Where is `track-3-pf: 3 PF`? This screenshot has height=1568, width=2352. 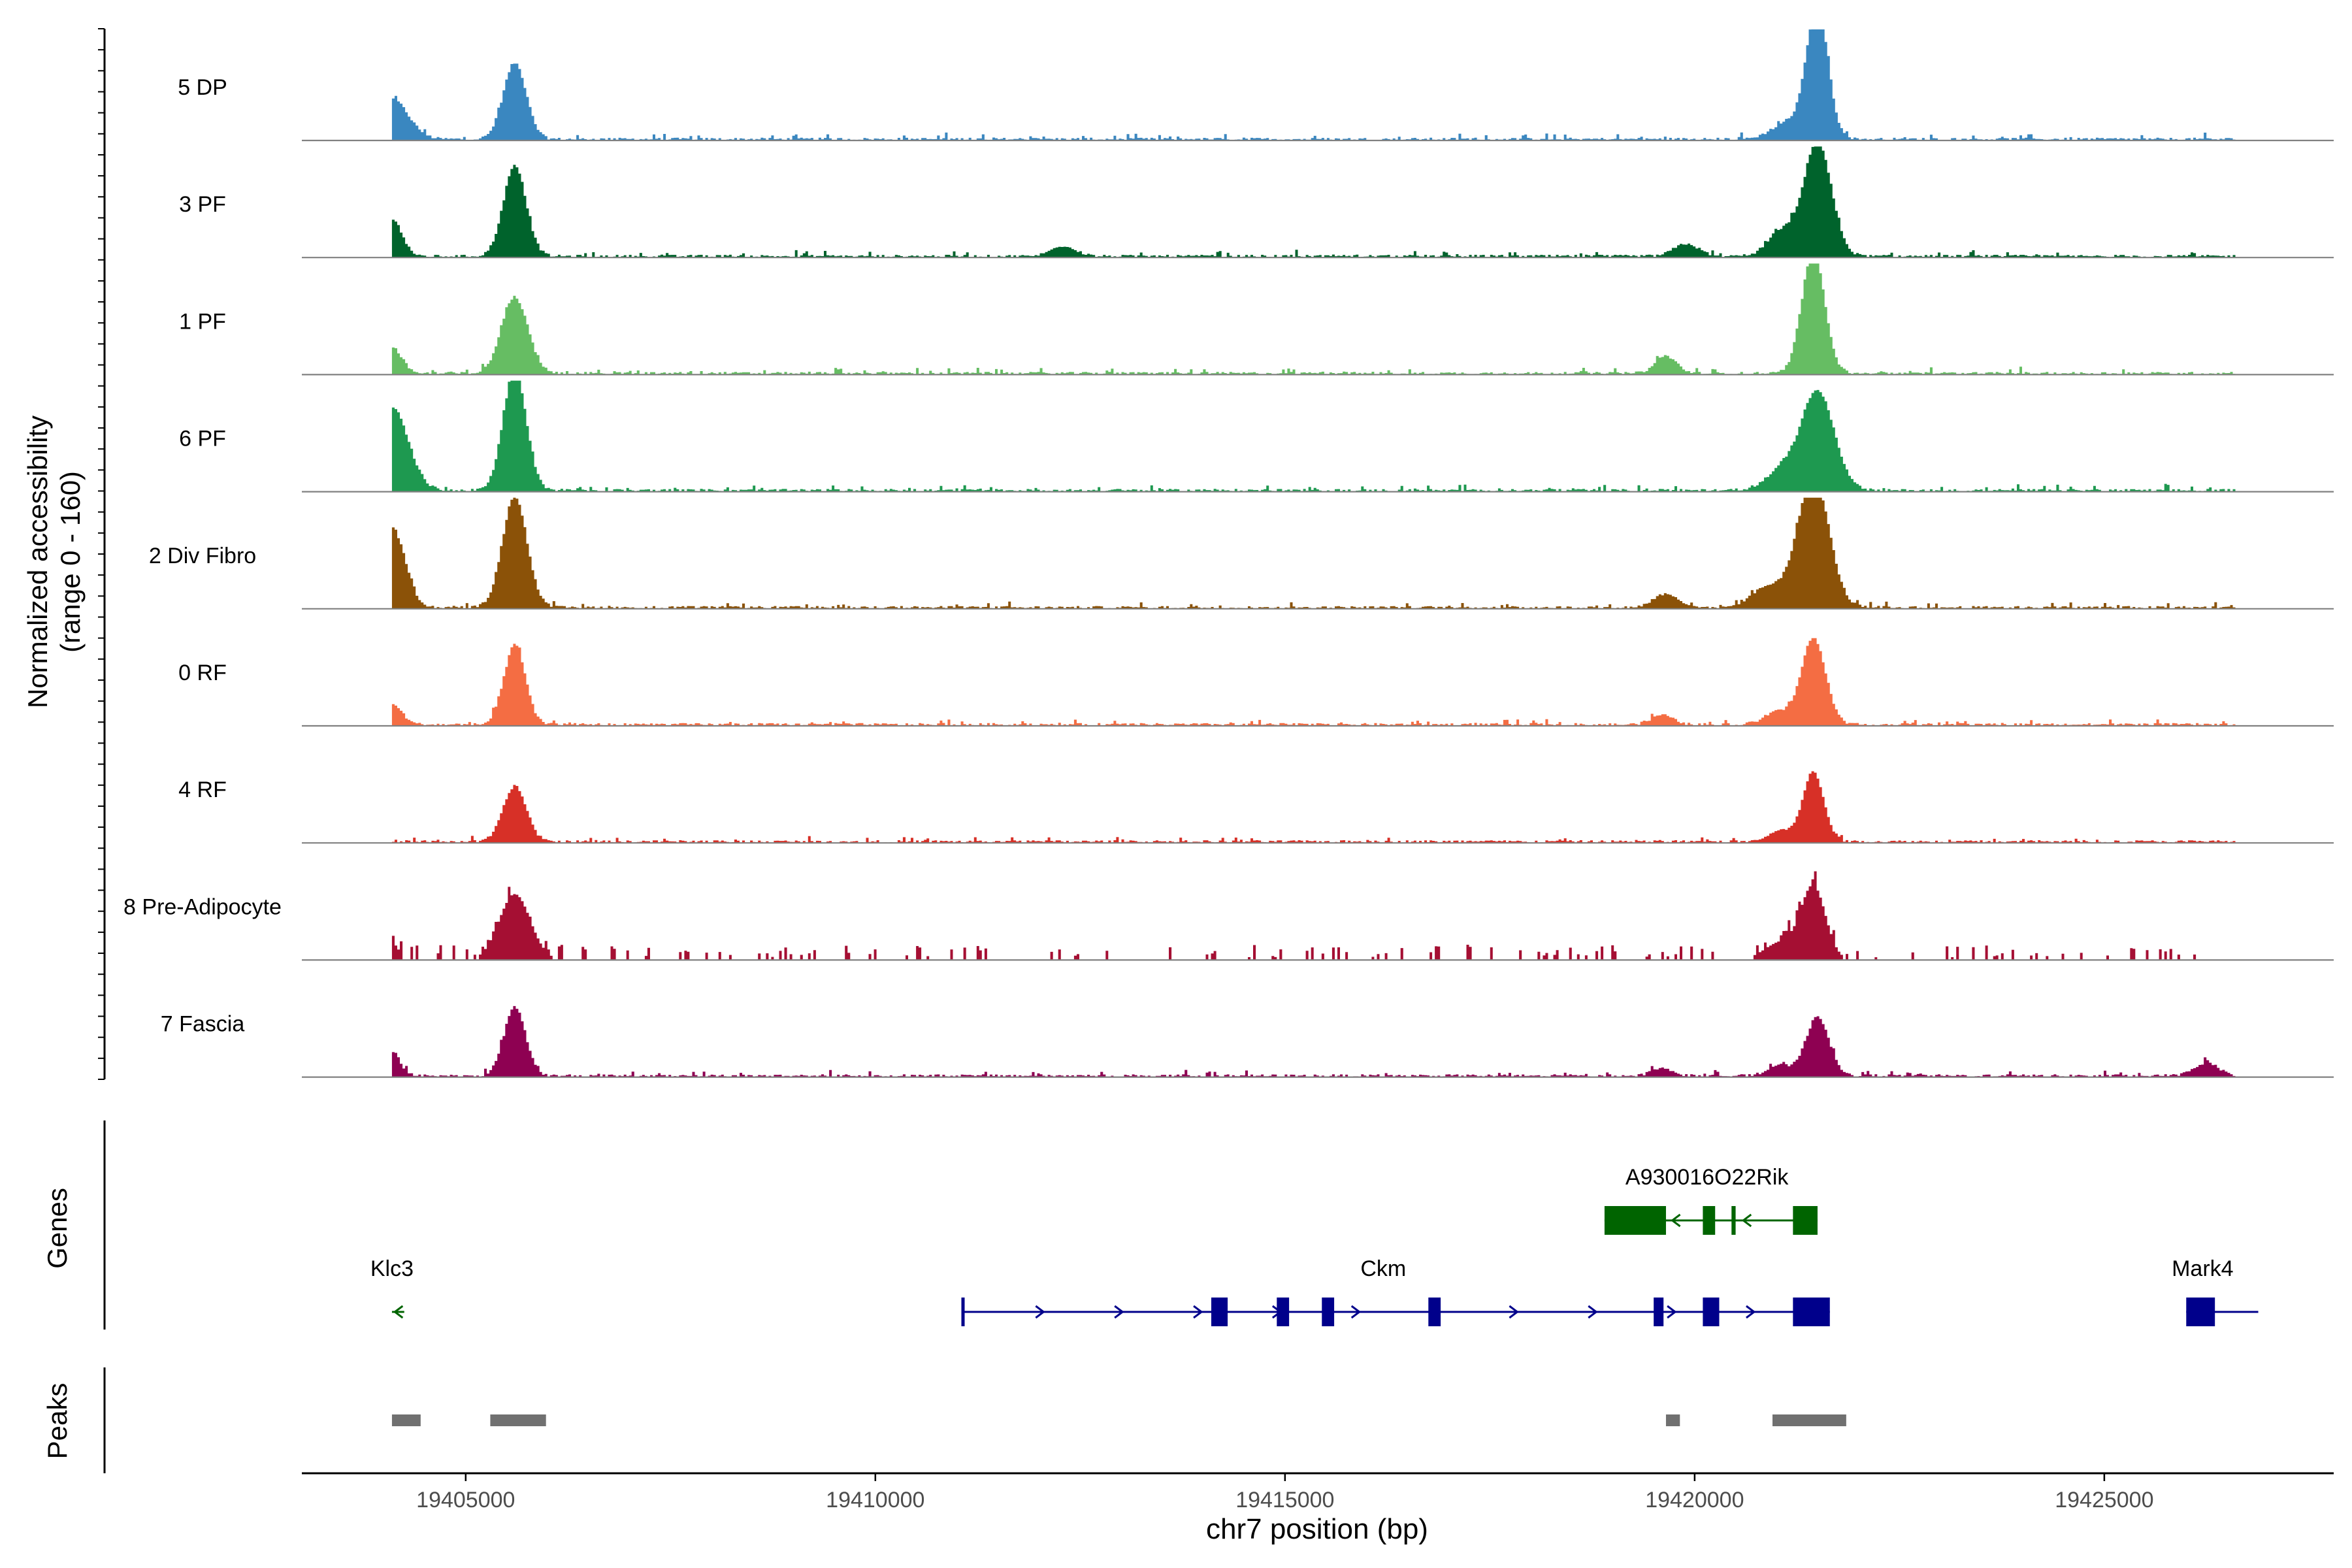
track-3-pf: 3 PF is located at coordinates (1256, 202).